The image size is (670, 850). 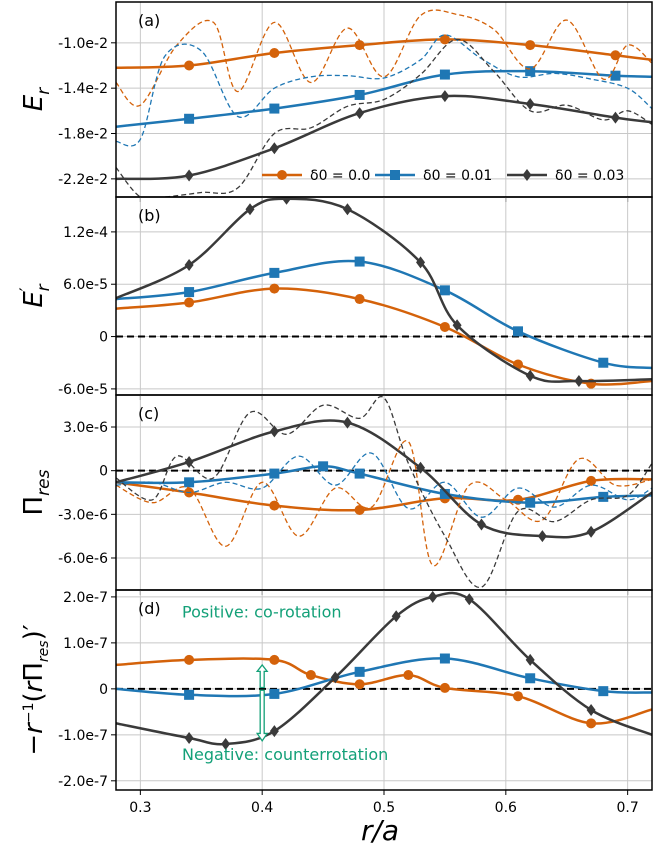 What do you see at coordinates (148, 413) in the screenshot?
I see `panel-label: (c)` at bounding box center [148, 413].